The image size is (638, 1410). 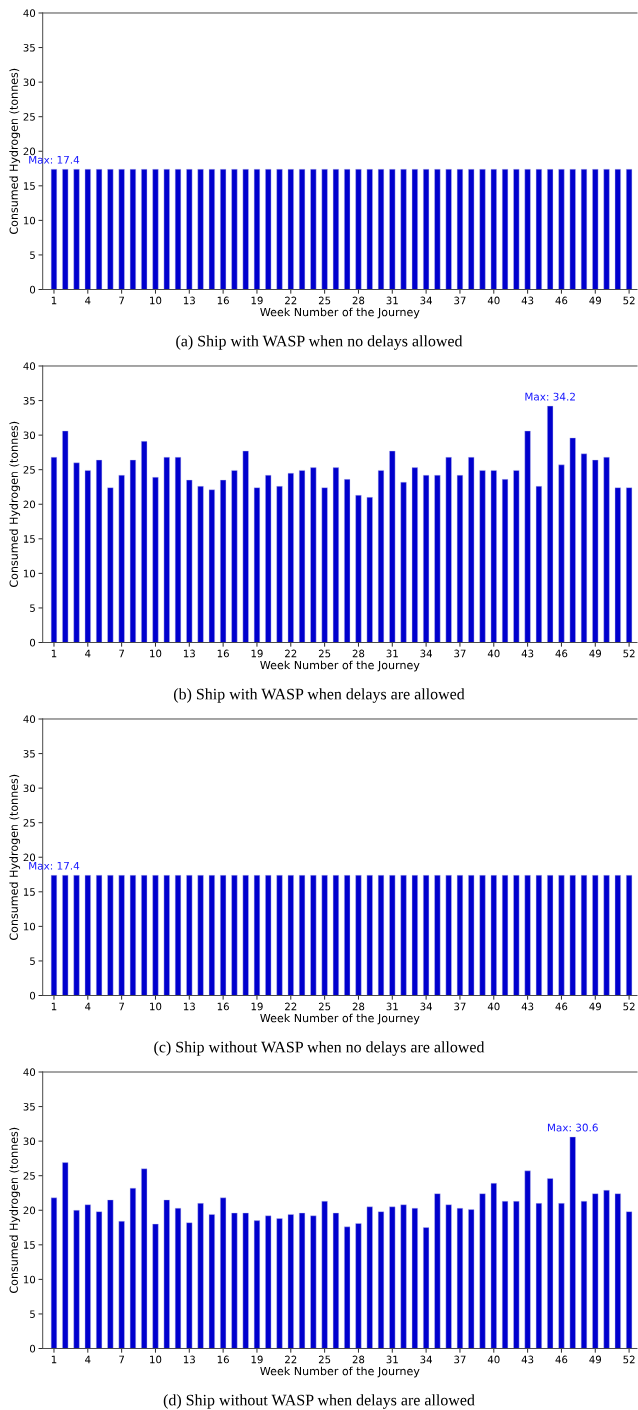 What do you see at coordinates (32, 289) in the screenshot?
I see `y-tick-label: 0` at bounding box center [32, 289].